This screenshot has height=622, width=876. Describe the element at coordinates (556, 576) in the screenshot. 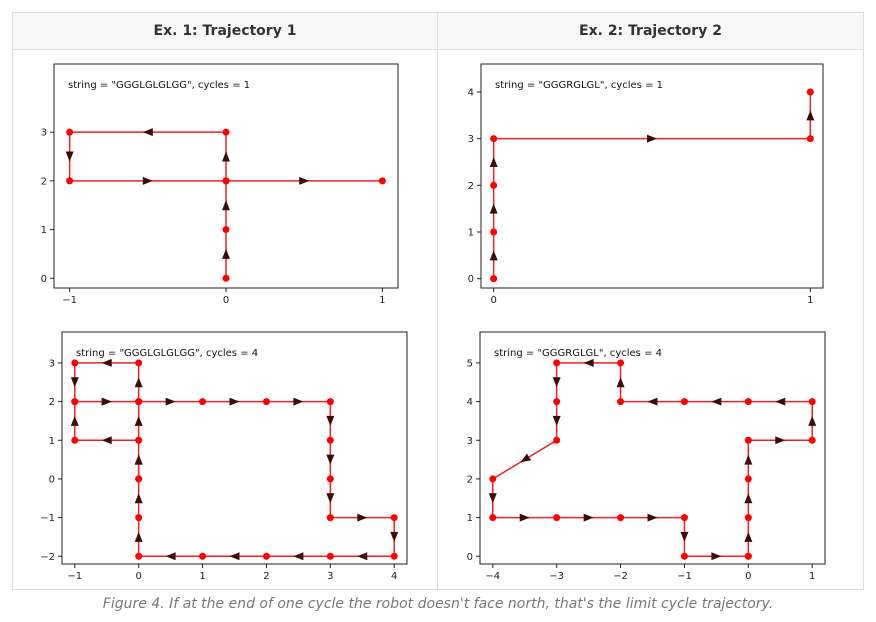

I see `x-tick-label: −3` at that location.